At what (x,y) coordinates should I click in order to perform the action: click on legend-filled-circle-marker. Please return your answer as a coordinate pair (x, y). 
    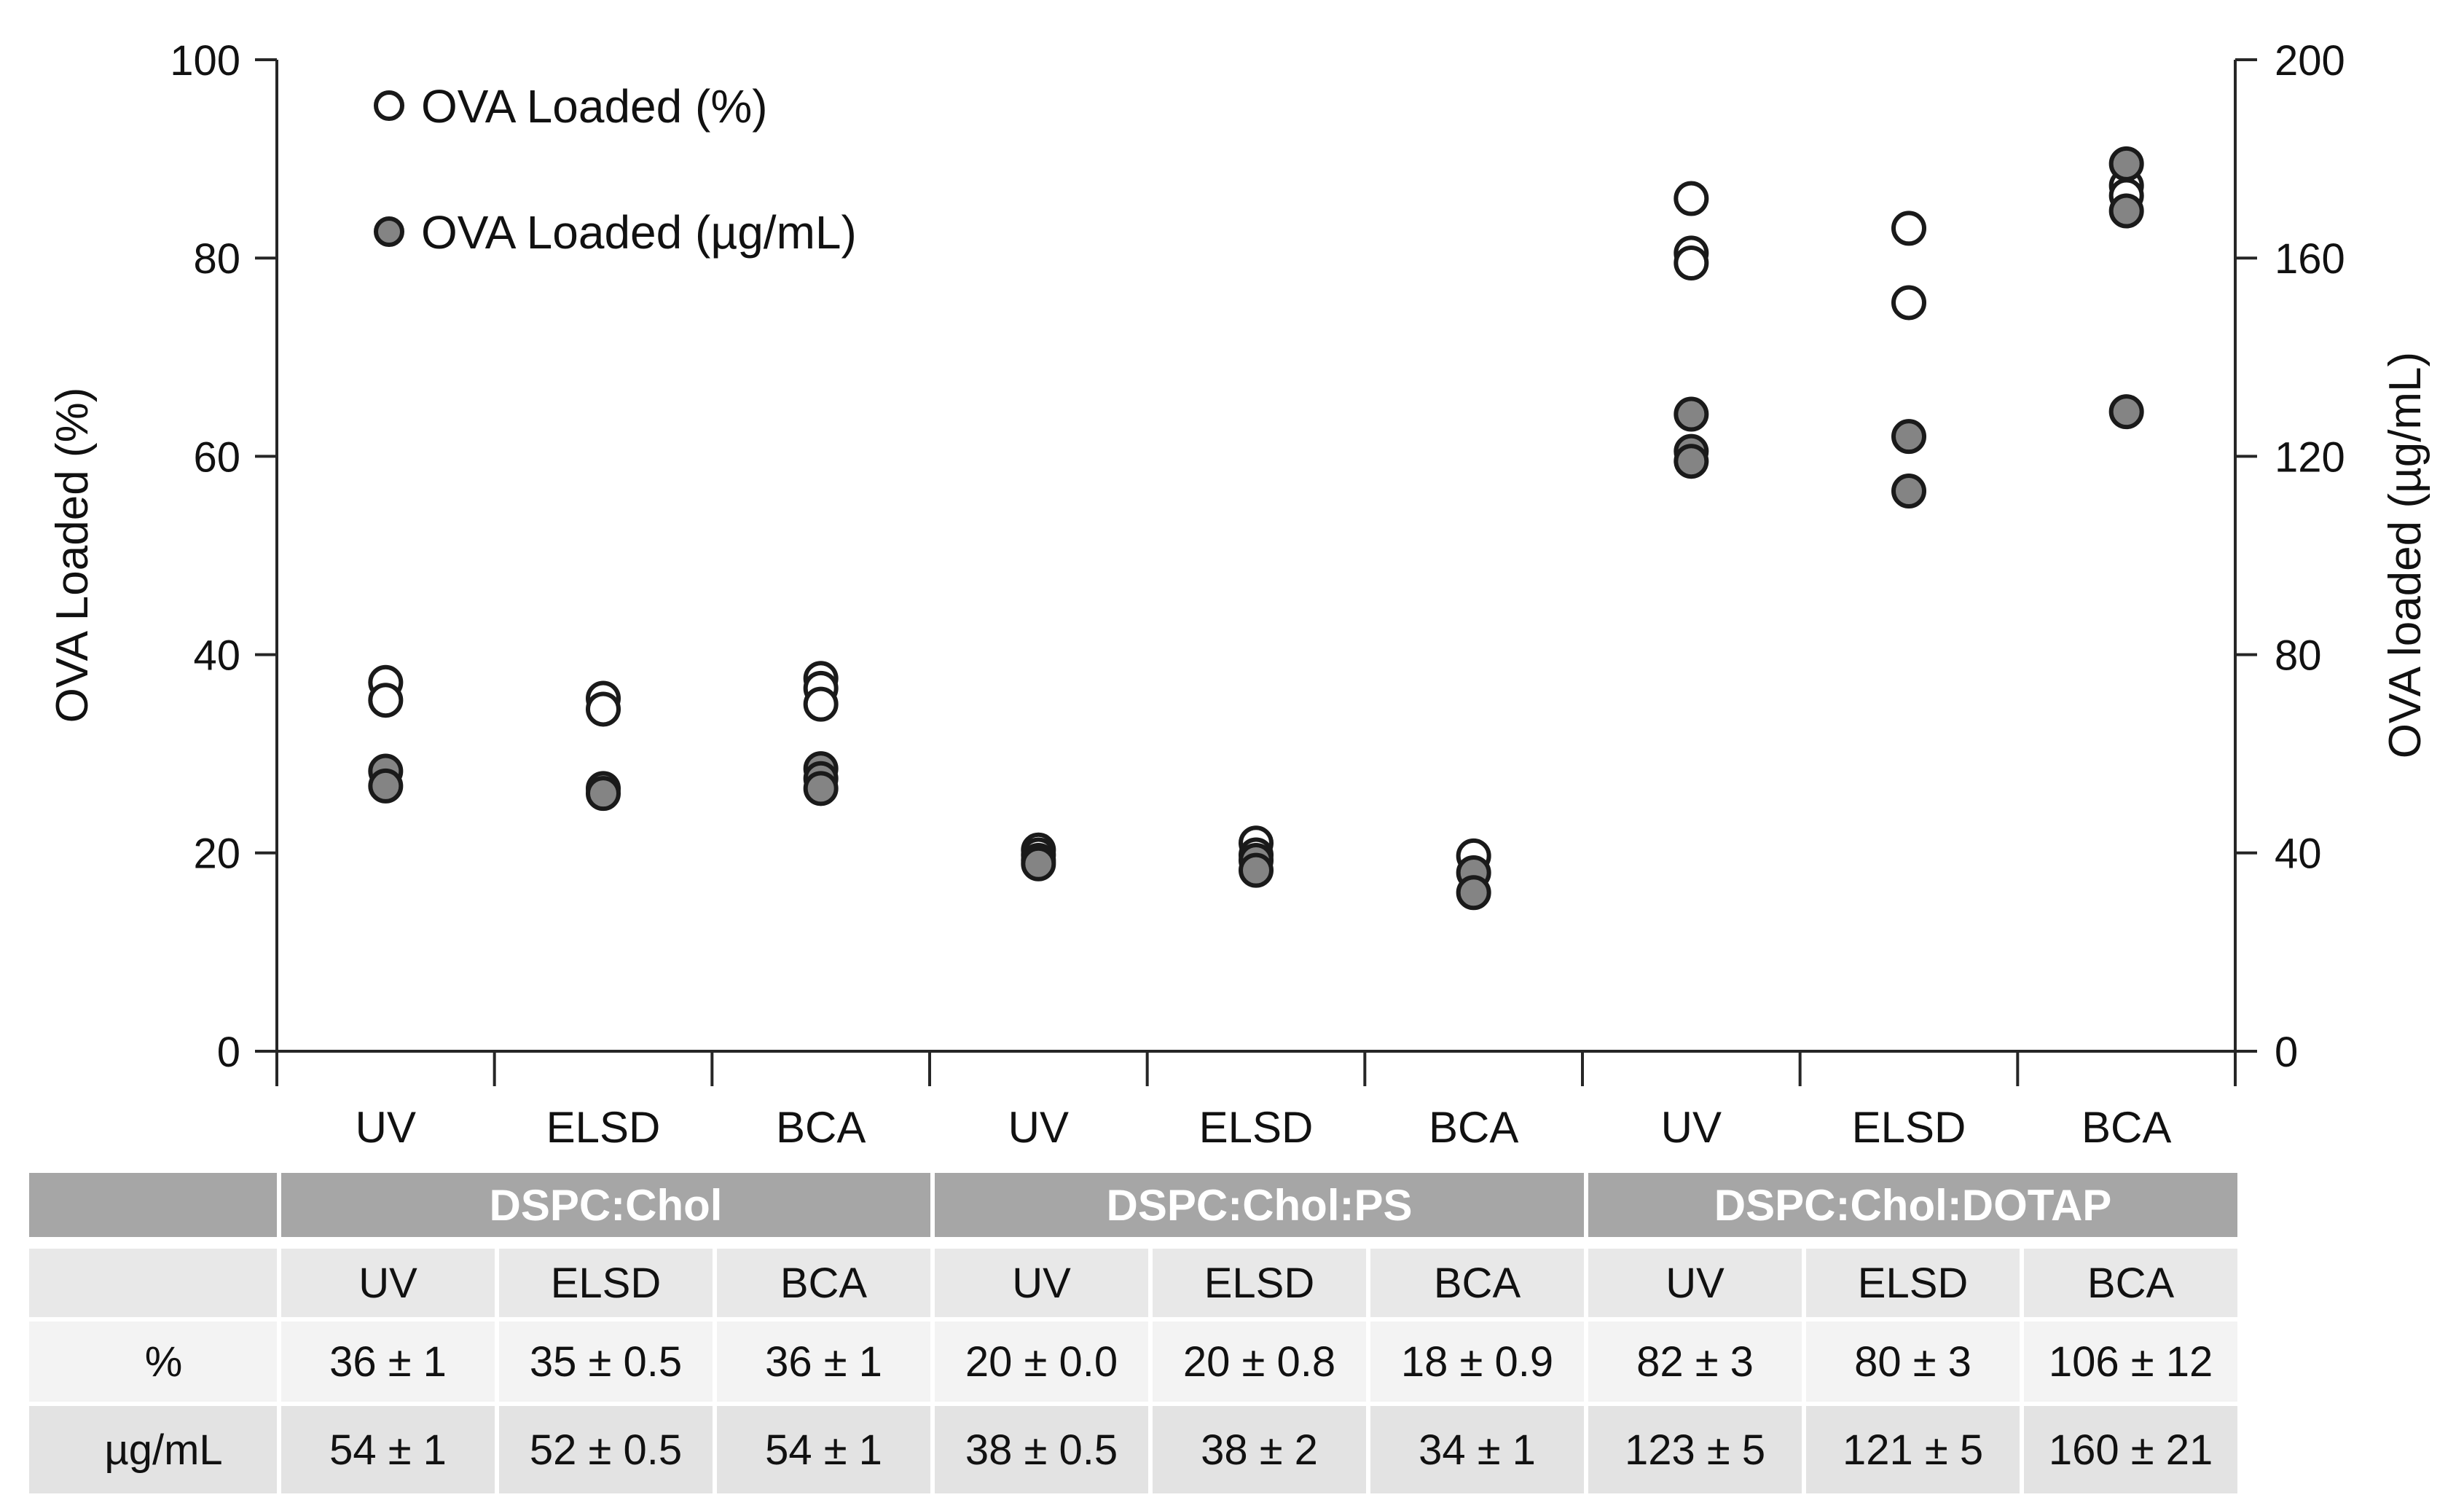
    Looking at the image, I should click on (389, 231).